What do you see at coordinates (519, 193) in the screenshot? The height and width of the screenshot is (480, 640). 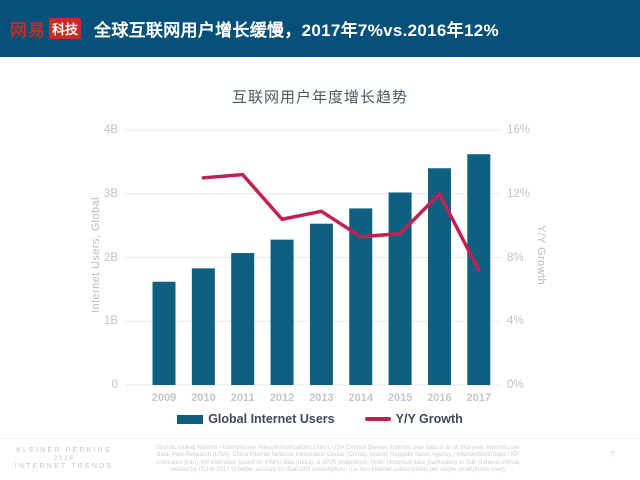 I see `y-right-tick-3: 12%` at bounding box center [519, 193].